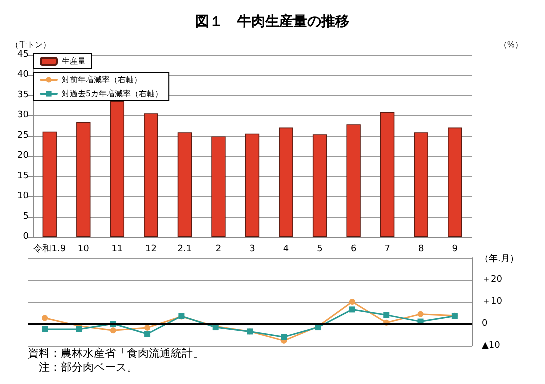 This screenshot has width=545, height=384. What do you see at coordinates (84, 249) in the screenshot?
I see `x-tick-label: 10` at bounding box center [84, 249].